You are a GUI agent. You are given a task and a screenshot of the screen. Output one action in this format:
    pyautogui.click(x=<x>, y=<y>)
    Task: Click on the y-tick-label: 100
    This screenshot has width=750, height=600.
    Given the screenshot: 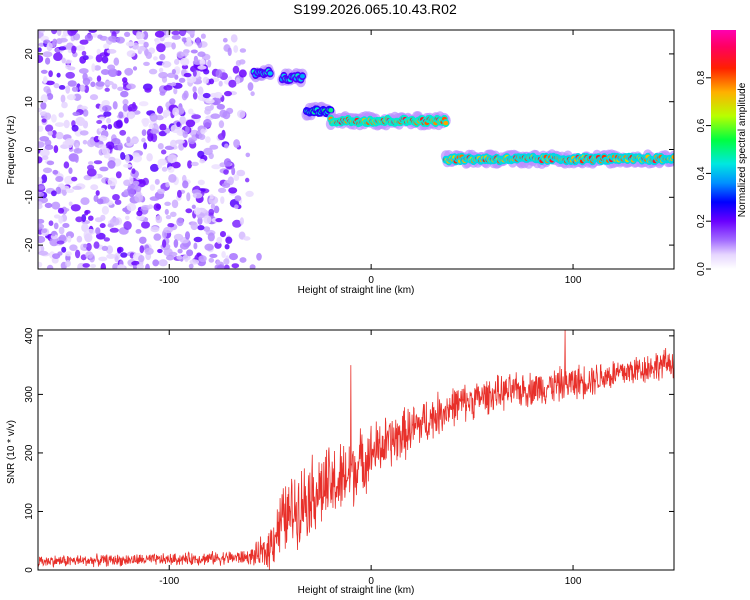 What is the action you would take?
    pyautogui.click(x=29, y=511)
    